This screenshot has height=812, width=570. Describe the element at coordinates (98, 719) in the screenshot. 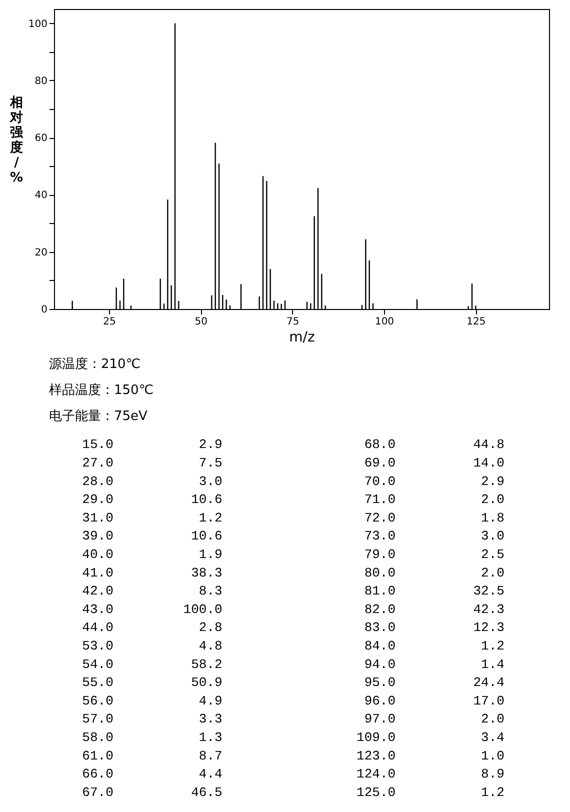

I see `text: 57.0` at that location.